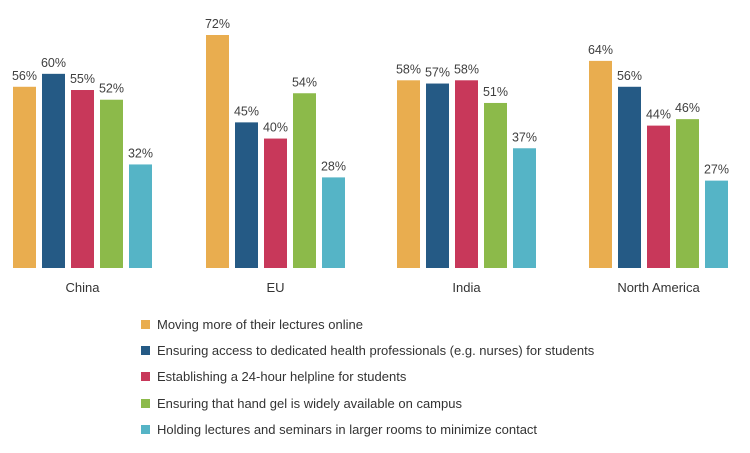 This screenshot has width=750, height=453. I want to click on legend-item: Moving more of their lectures online, so click(367, 324).